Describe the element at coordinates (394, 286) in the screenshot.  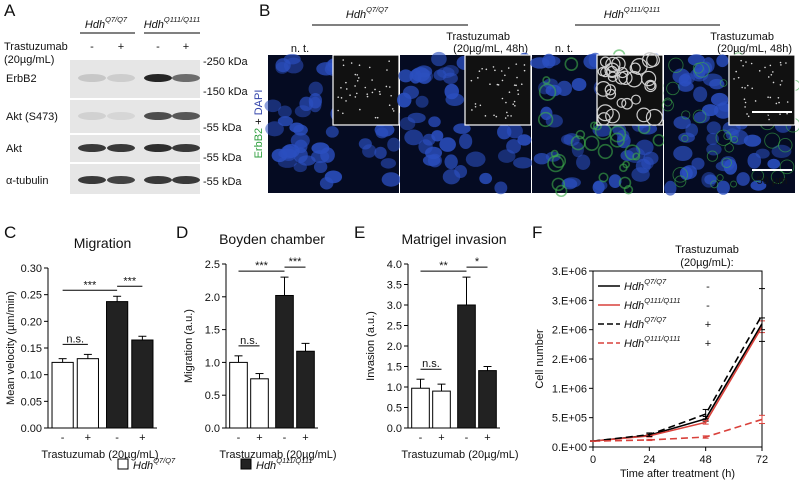
I see `y-tick-label: 3.5` at that location.